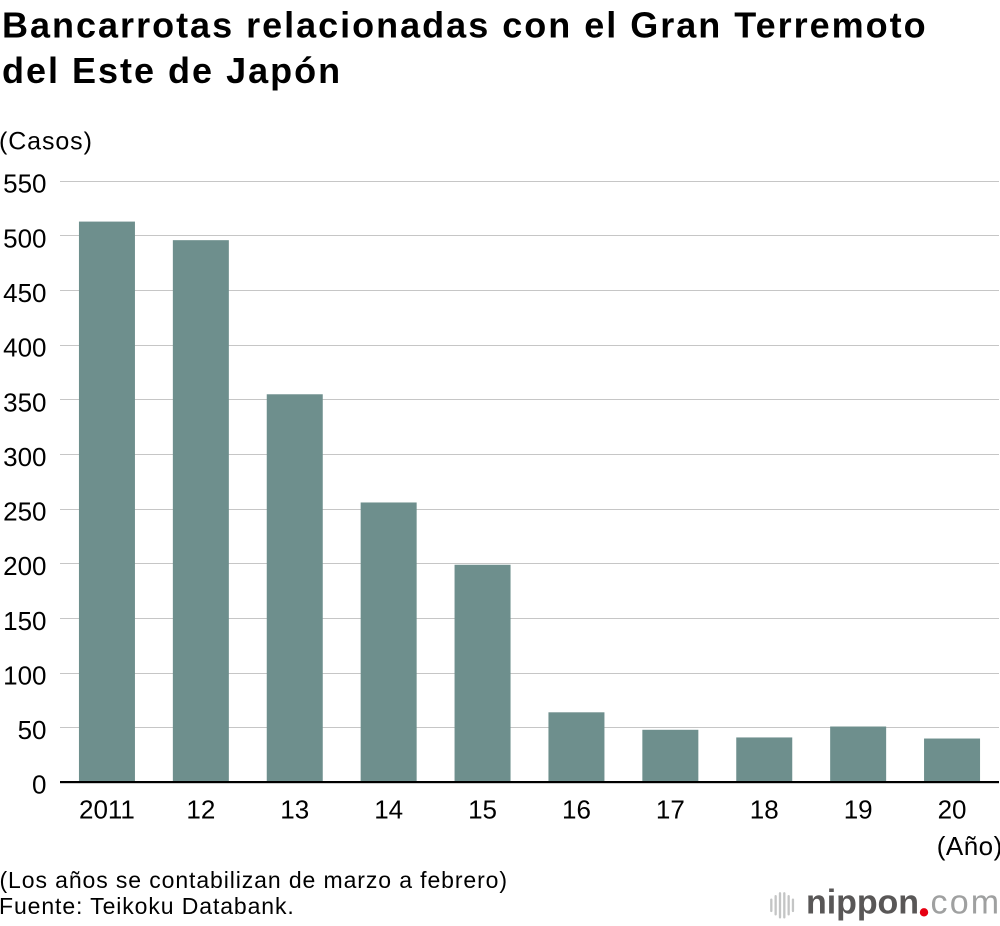  I want to click on svg-text: 16, so click(576, 810).